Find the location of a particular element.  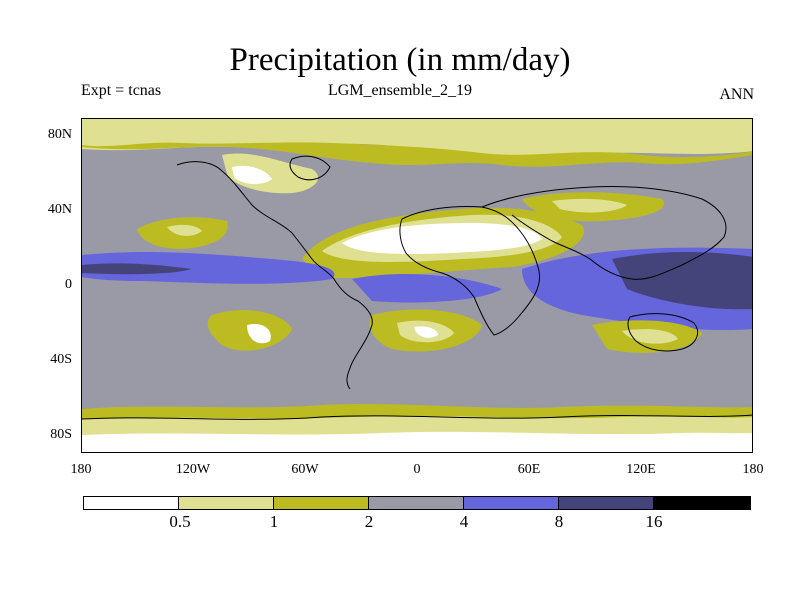

asia-dry is located at coordinates (589, 205).